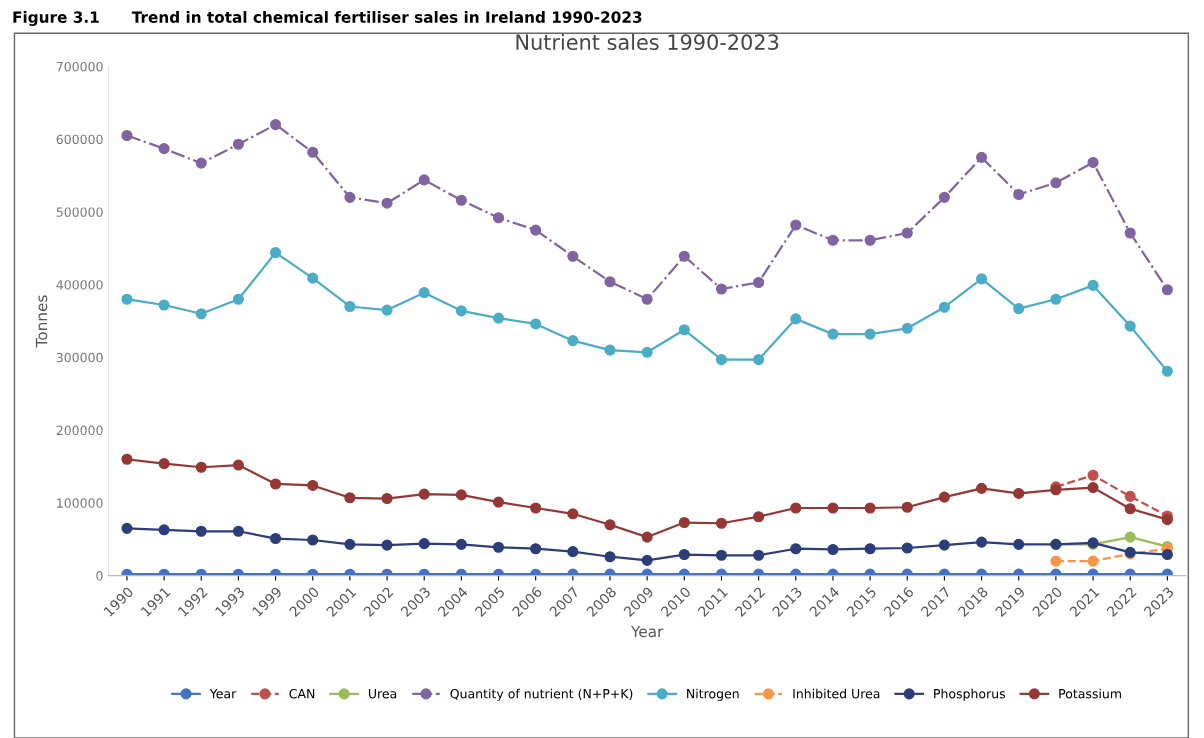 The image size is (1204, 738). Describe the element at coordinates (1090, 693) in the screenshot. I see `legend-label: Potassium` at that location.